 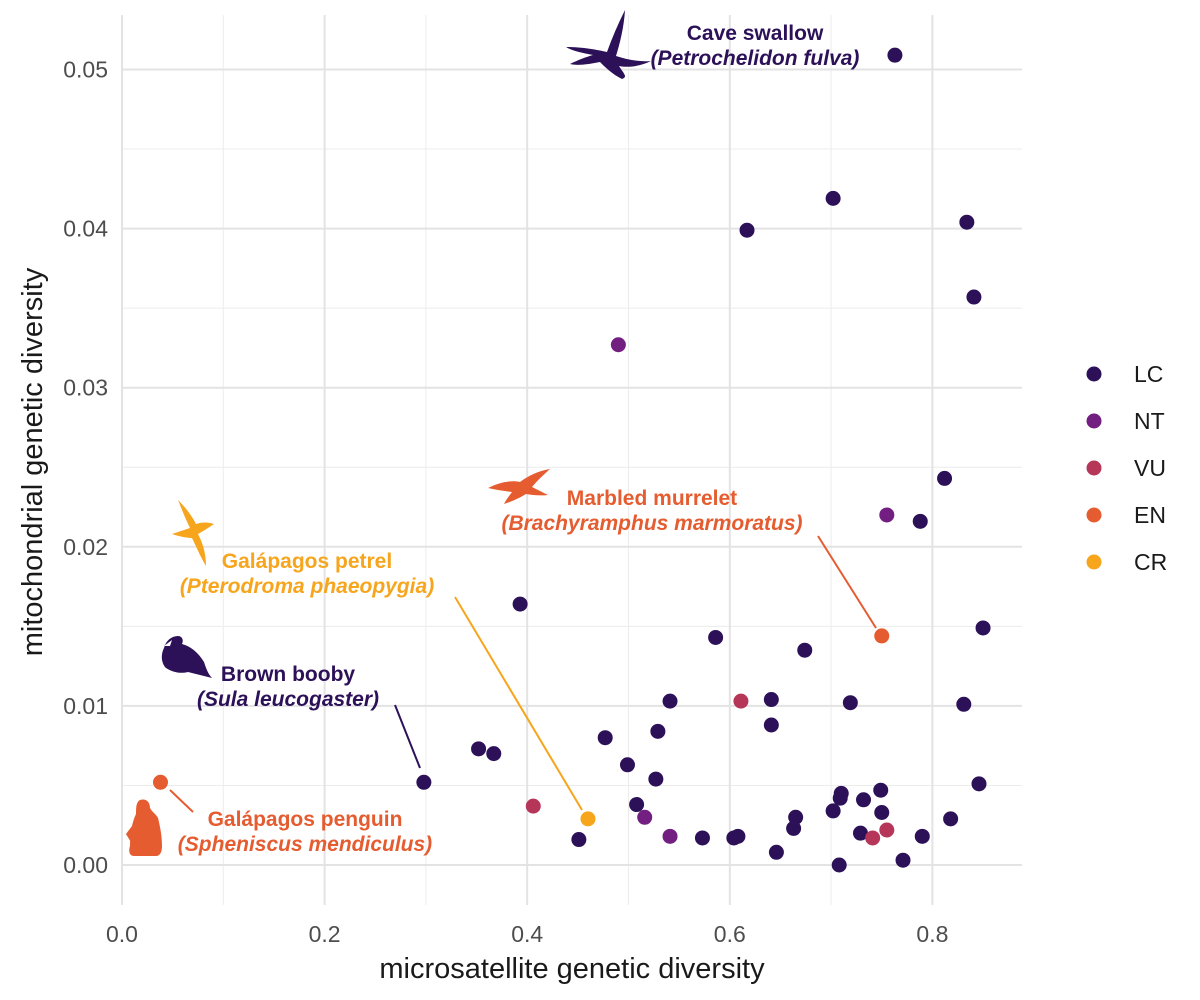 What do you see at coordinates (305, 844) in the screenshot?
I see `annotation-scientific-name: (Spheniscus mendiculus)` at bounding box center [305, 844].